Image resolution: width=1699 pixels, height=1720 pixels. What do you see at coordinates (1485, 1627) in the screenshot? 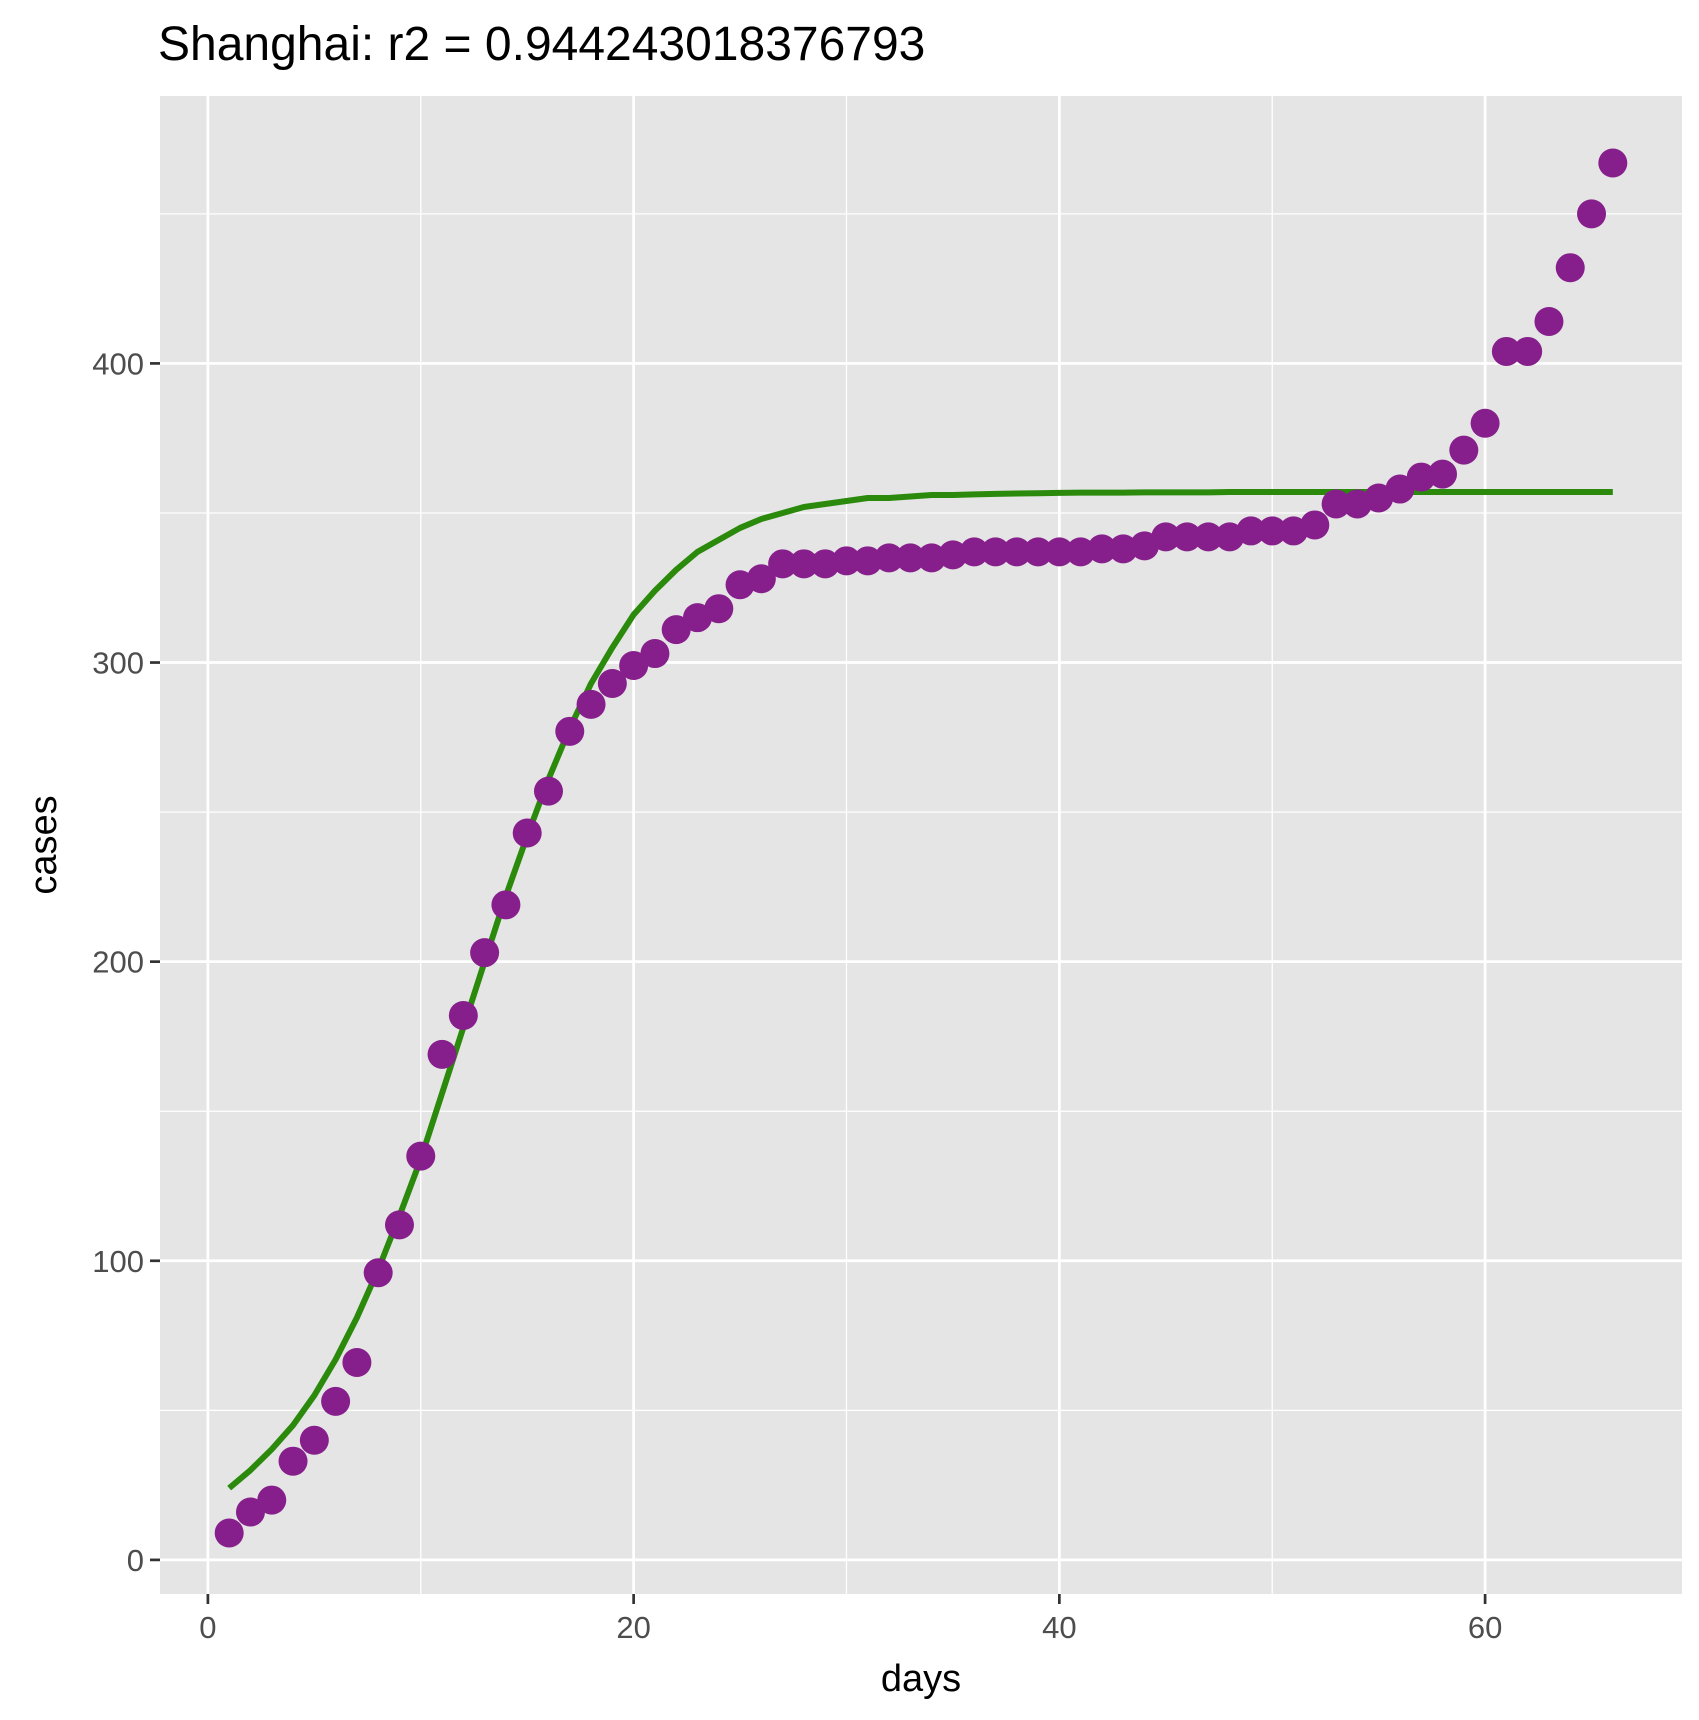
I see `x-tick-label: 60` at bounding box center [1485, 1627].